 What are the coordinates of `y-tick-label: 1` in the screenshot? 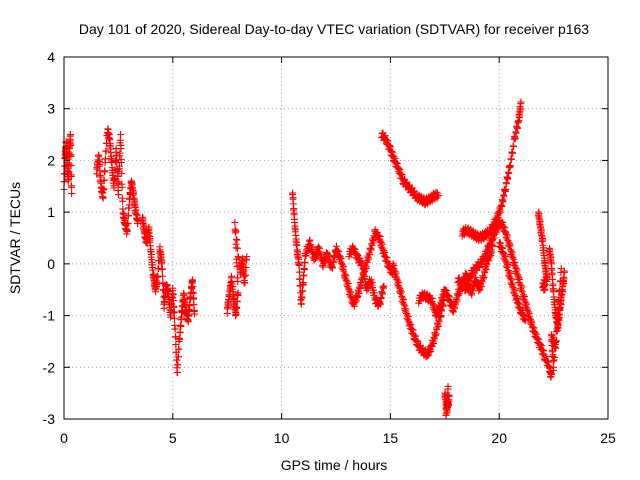 It's located at (51, 212).